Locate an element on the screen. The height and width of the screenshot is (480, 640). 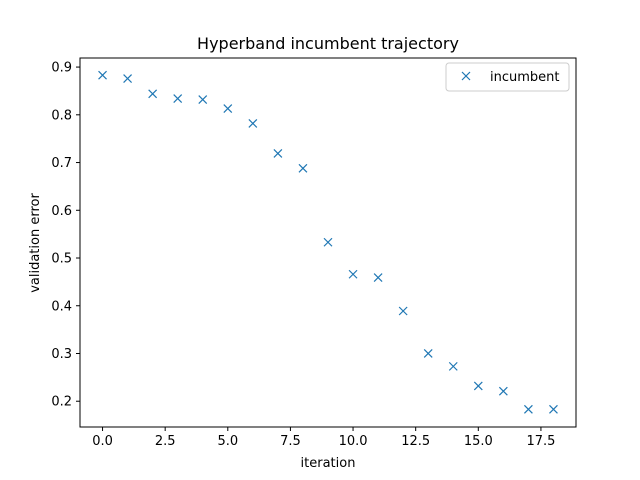
y-tick-label: 0.8 is located at coordinates (61, 115).